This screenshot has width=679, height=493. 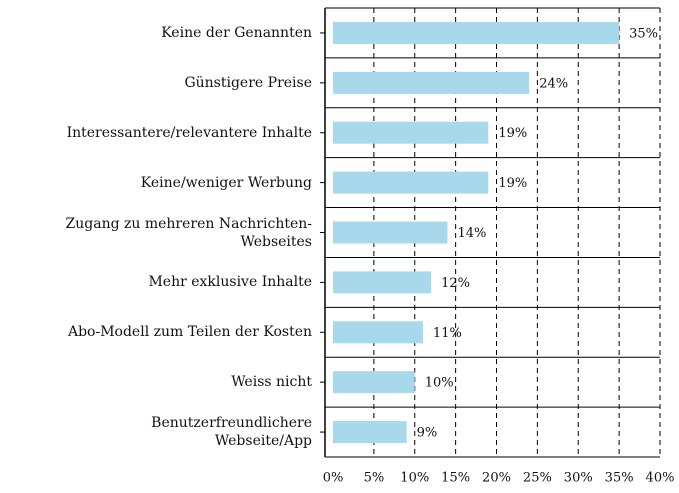 I want to click on category-label: Interessantere/relevantere Inhalte, so click(x=189, y=132).